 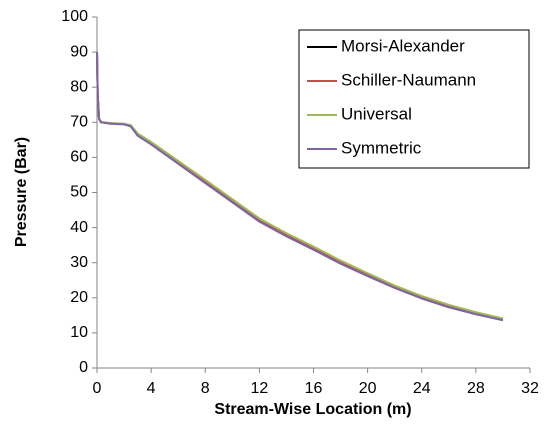 What do you see at coordinates (381, 147) in the screenshot?
I see `legend-label: Symmetric` at bounding box center [381, 147].